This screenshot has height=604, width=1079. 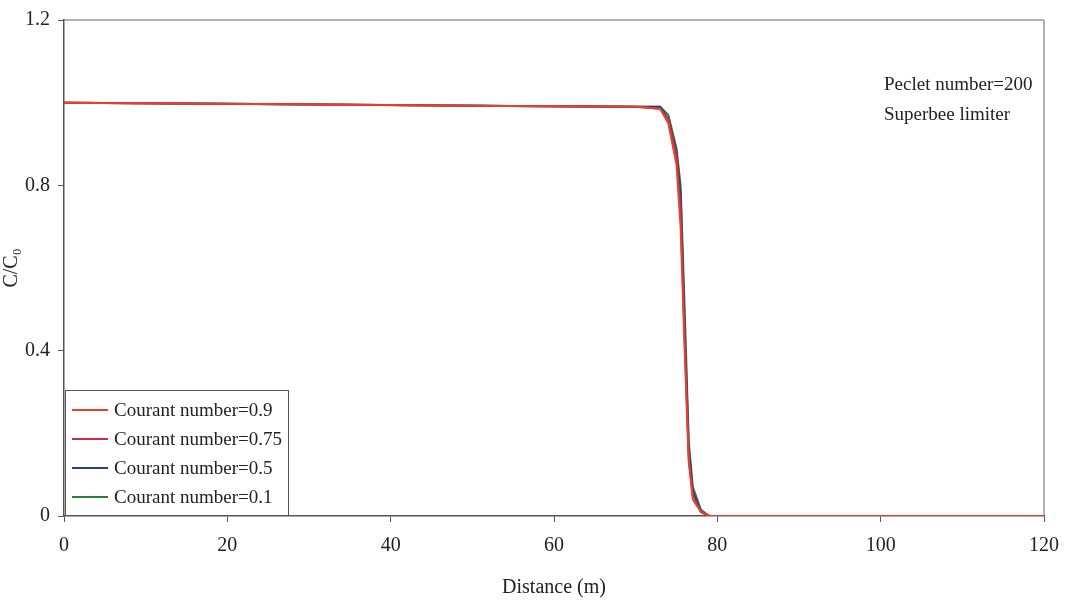 I want to click on y-axis-title: C/C₀, so click(x=11, y=268).